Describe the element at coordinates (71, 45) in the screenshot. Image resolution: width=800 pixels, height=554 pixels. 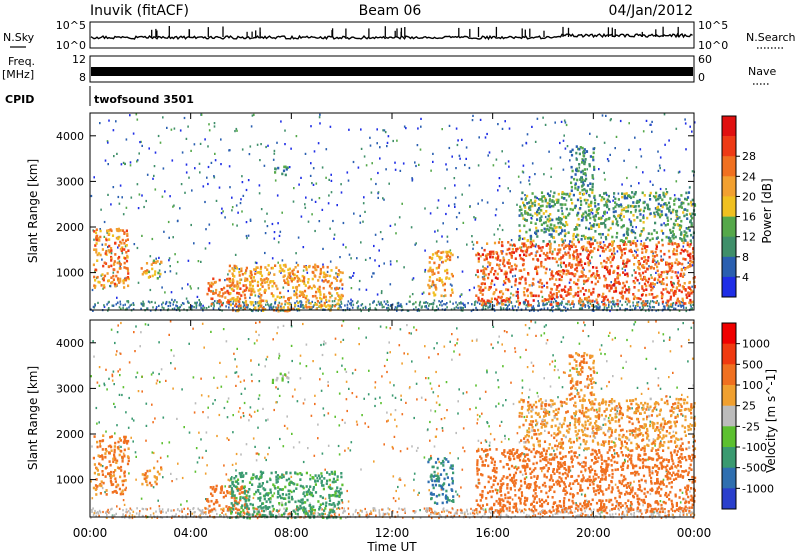
I see `nsky-tick-bottom: 10^0` at that location.